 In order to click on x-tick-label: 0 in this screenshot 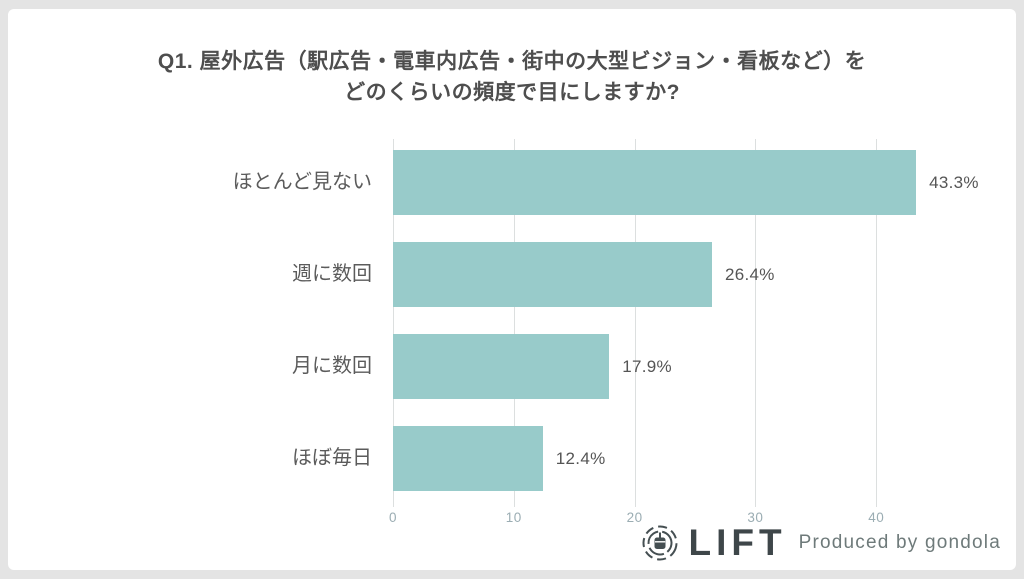, I will do `click(393, 517)`.